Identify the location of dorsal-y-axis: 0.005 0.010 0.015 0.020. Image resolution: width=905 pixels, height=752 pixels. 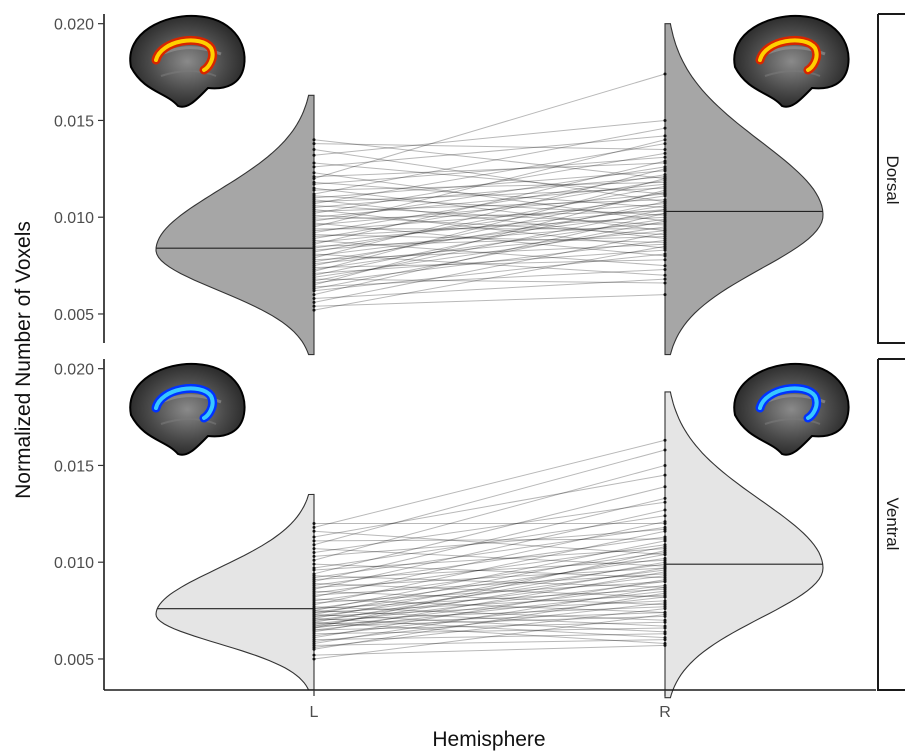
(79, 178).